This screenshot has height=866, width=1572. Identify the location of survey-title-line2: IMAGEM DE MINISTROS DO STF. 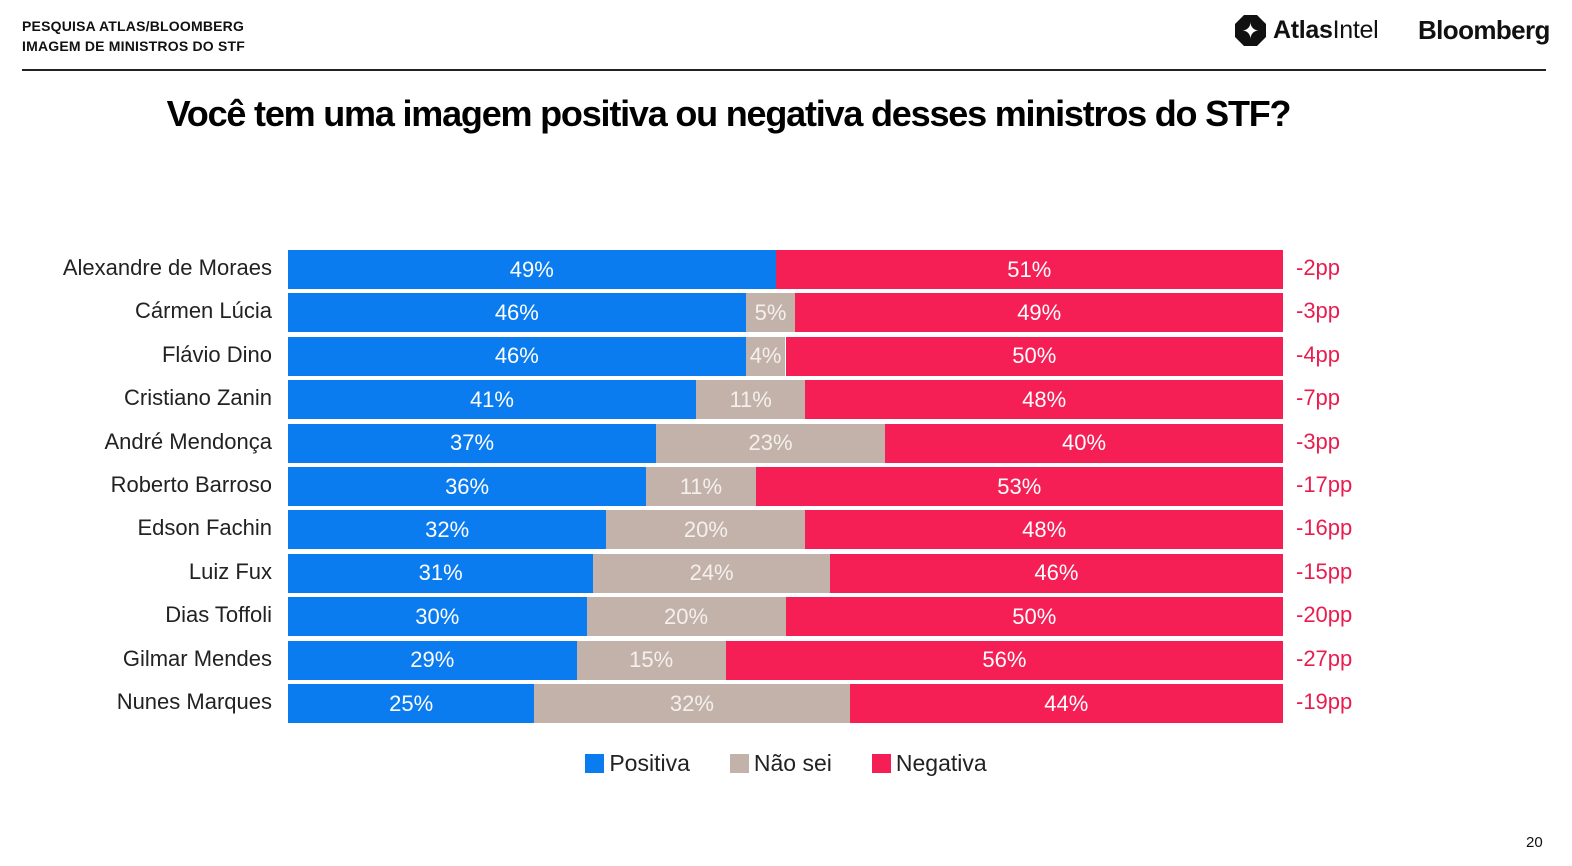
(133, 46).